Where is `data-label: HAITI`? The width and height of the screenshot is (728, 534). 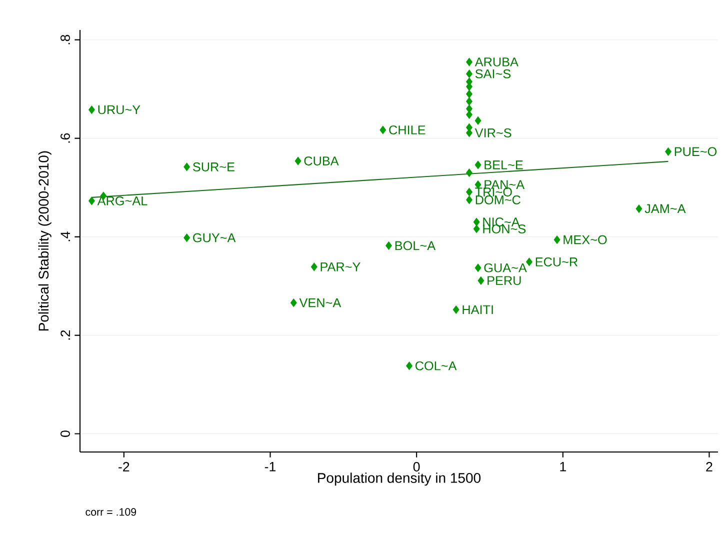 data-label: HAITI is located at coordinates (477, 309).